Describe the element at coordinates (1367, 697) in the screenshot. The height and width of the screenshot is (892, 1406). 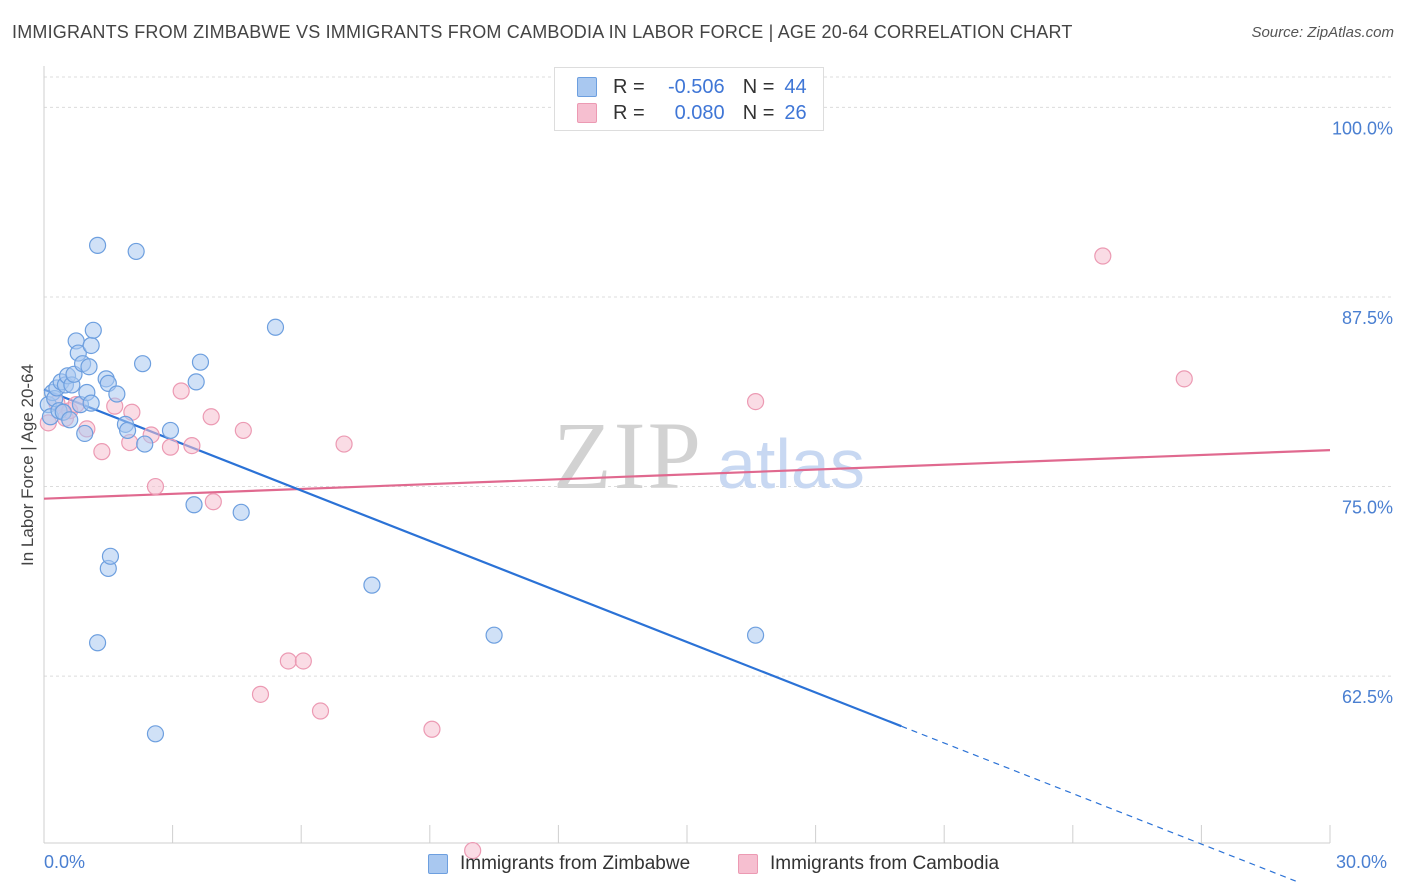
I see `y-tick-label: 62.5%` at that location.